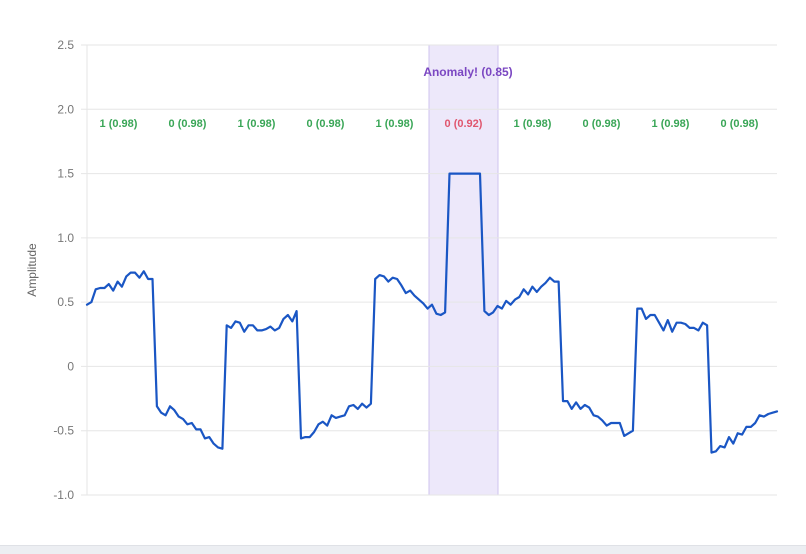 Image resolution: width=806 pixels, height=554 pixels. Describe the element at coordinates (467, 72) in the screenshot. I see `anomaly-annotation: Anomaly! (0.85)` at that location.